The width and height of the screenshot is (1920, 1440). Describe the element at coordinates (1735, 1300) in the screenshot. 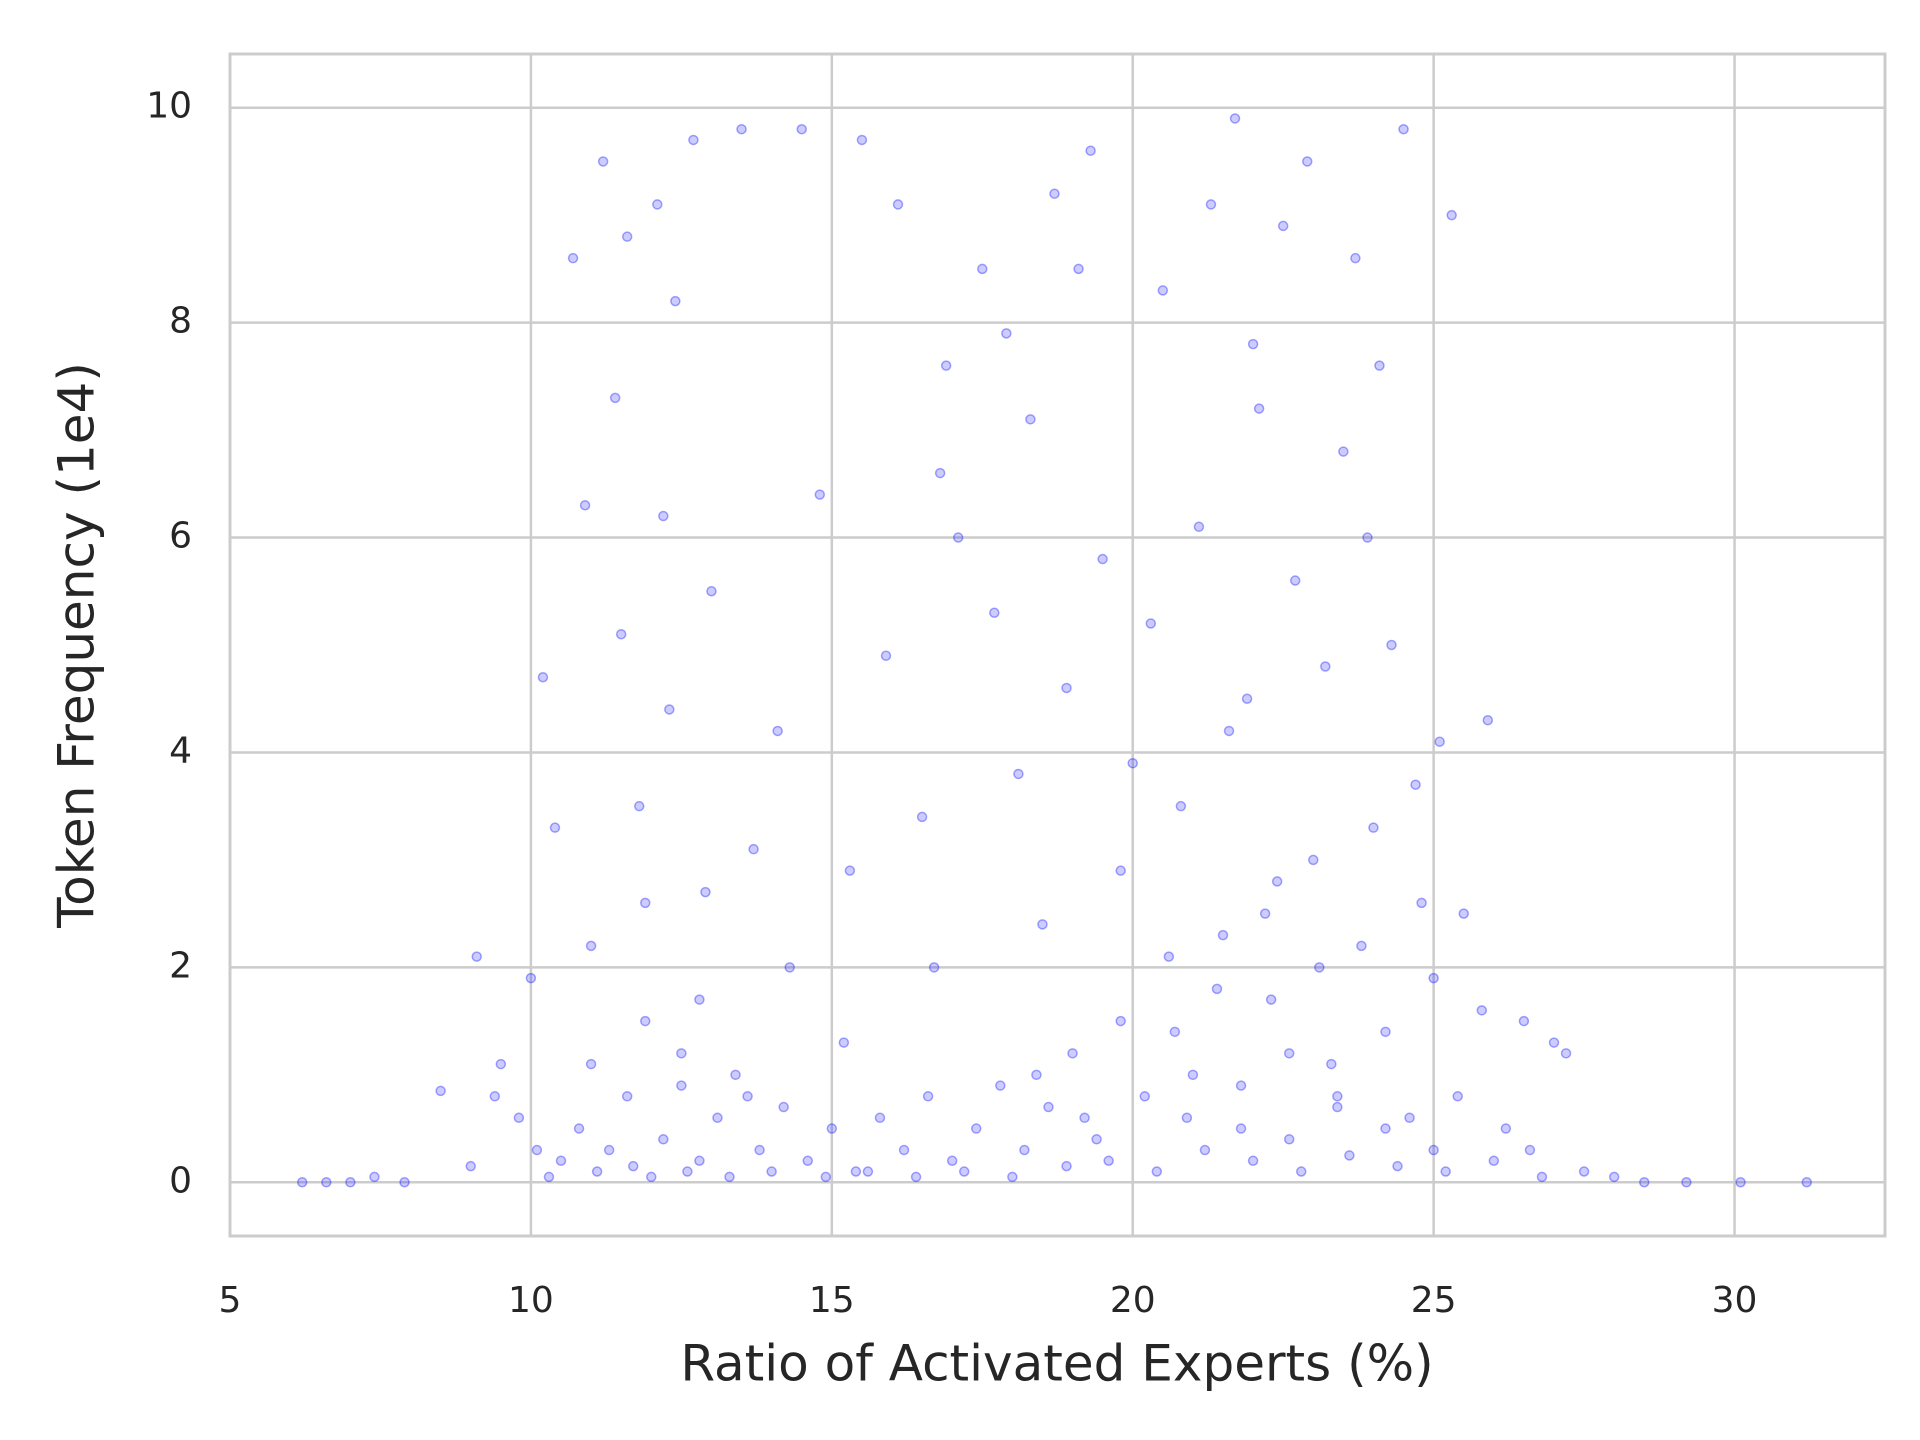

I see `x-tick-label: 30` at that location.